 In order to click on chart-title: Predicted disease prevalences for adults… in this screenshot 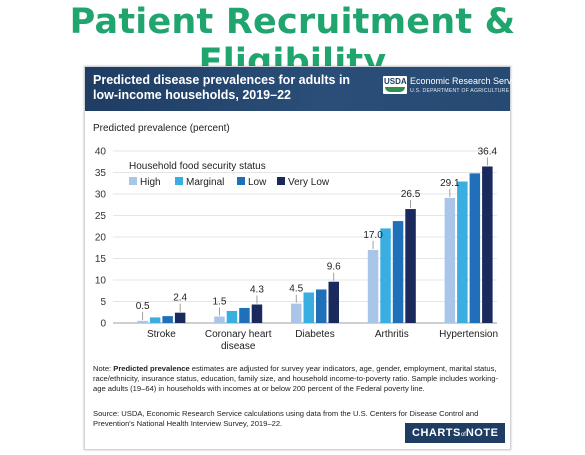, I will do `click(222, 87)`.